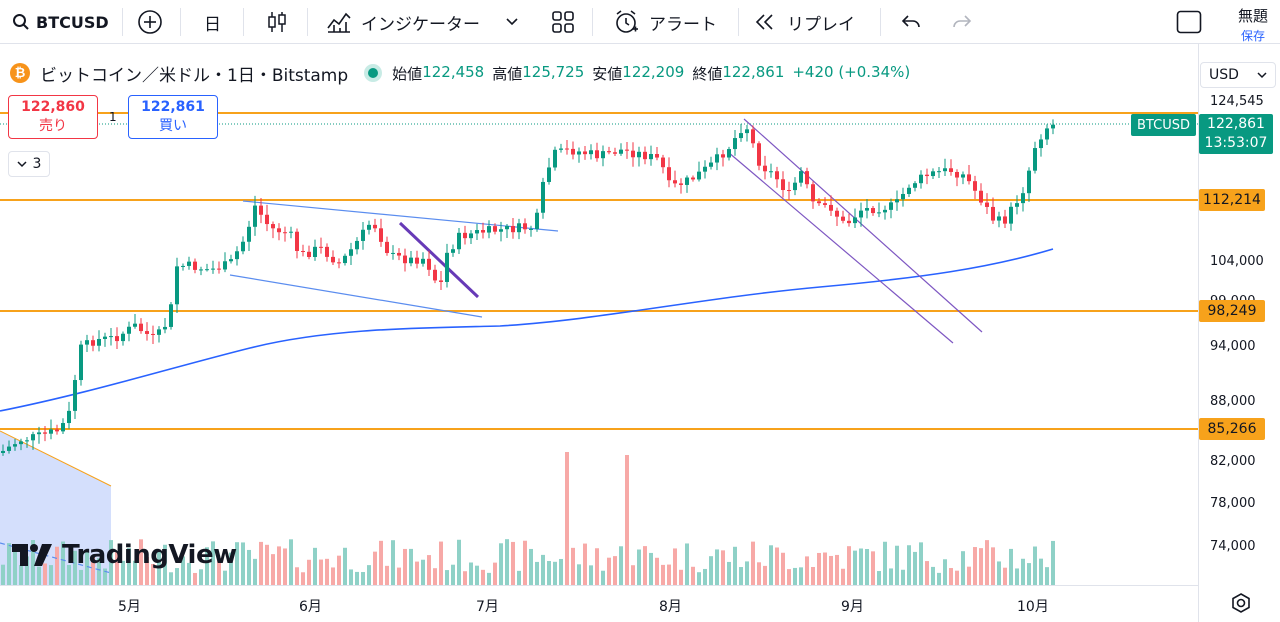  I want to click on tradingview-logo: TradingView, so click(124, 555).